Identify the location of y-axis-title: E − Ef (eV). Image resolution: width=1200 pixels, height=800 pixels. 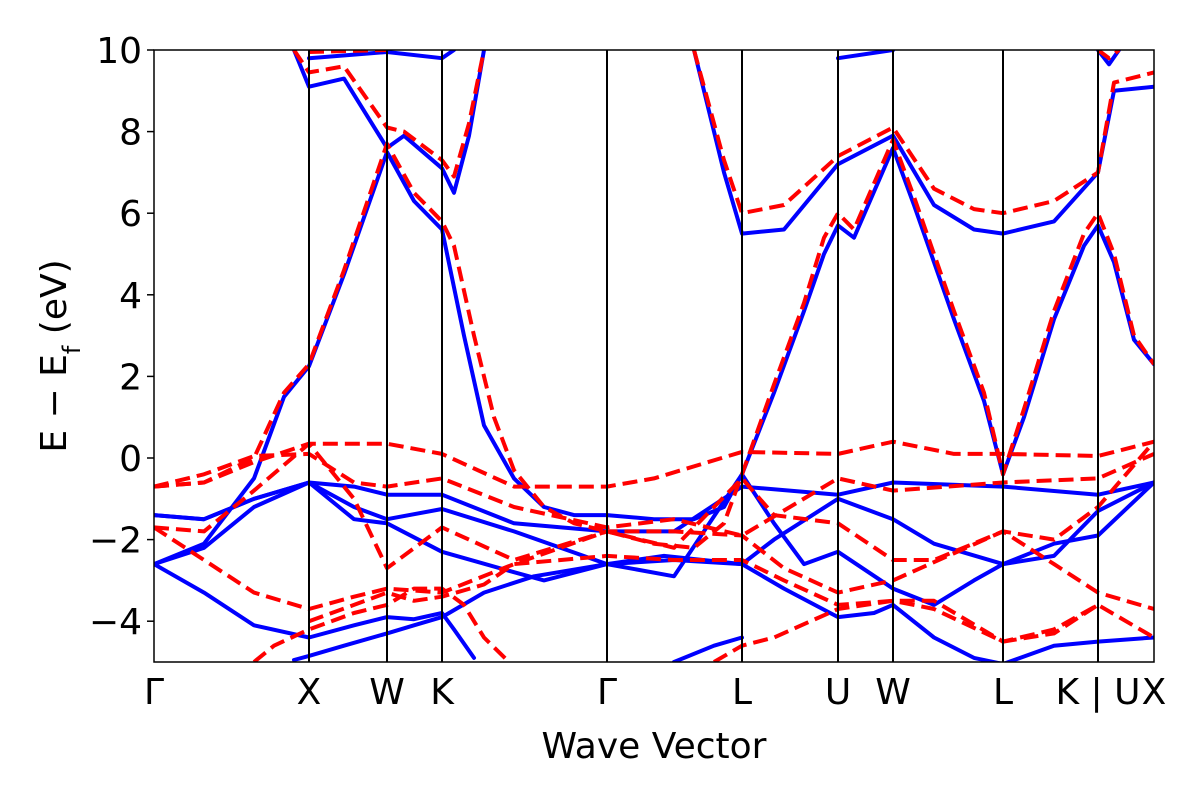
(60, 355).